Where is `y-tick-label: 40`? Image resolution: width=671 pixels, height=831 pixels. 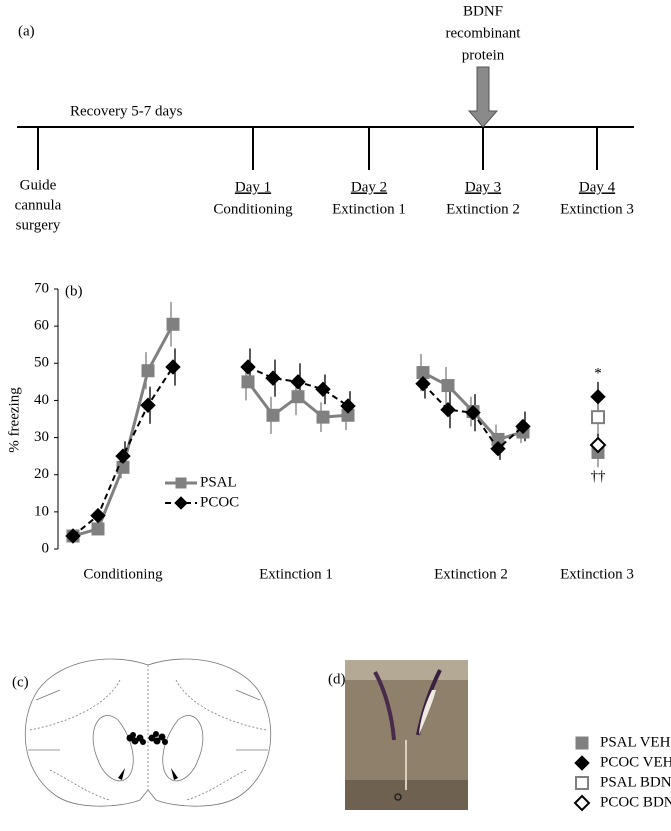 y-tick-label: 40 is located at coordinates (41, 400).